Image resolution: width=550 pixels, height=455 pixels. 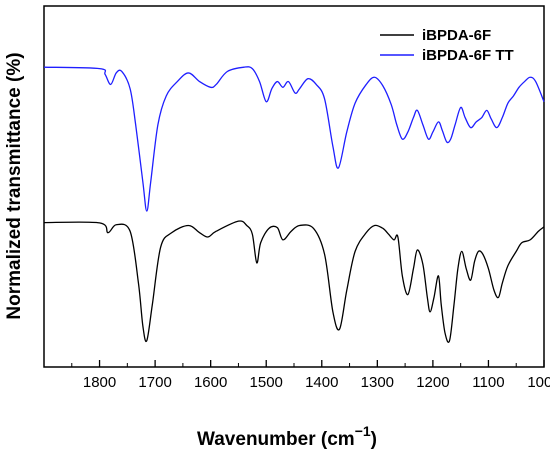 What do you see at coordinates (374, 439) in the screenshot?
I see `x-axis-title-suffix: )` at bounding box center [374, 439].